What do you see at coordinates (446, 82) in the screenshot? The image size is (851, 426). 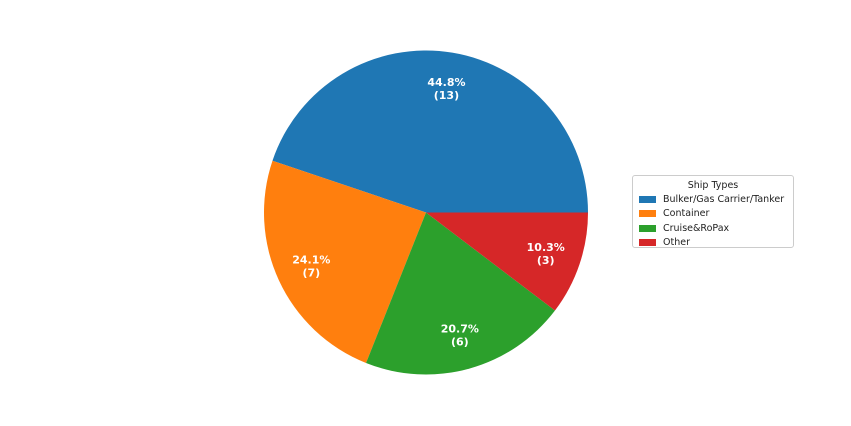 I see `slice-percent-label: 44.8%` at bounding box center [446, 82].